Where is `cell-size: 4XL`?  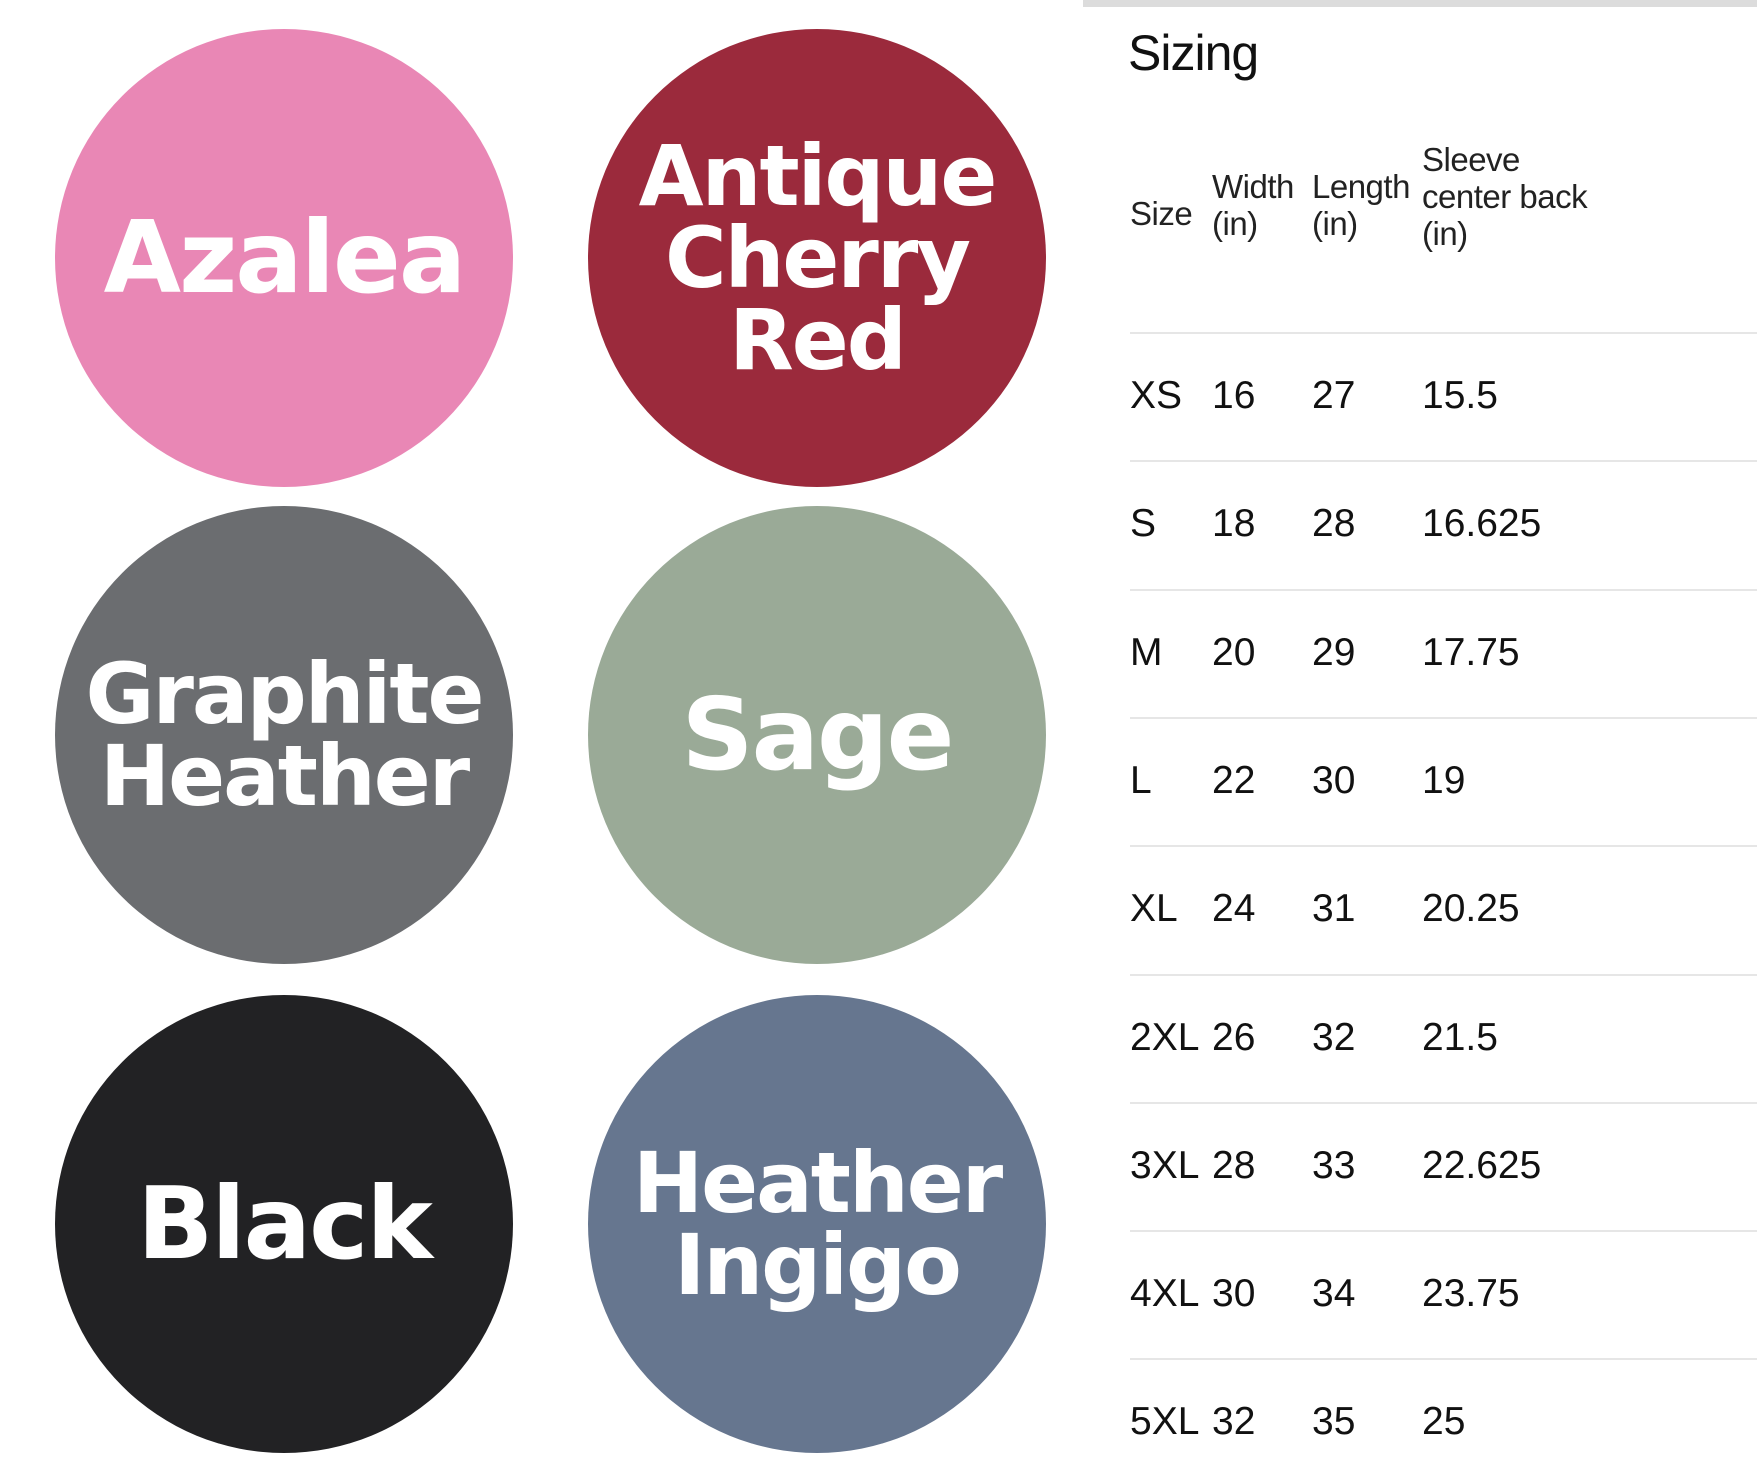 cell-size: 4XL is located at coordinates (1165, 1294).